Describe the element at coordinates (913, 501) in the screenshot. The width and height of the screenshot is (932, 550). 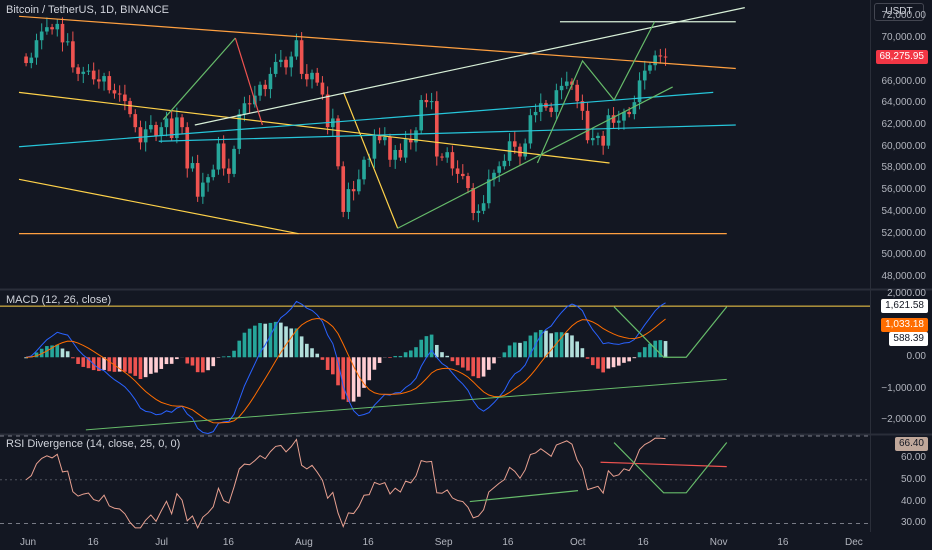
I see `rsi-tick-label: 40.00` at that location.